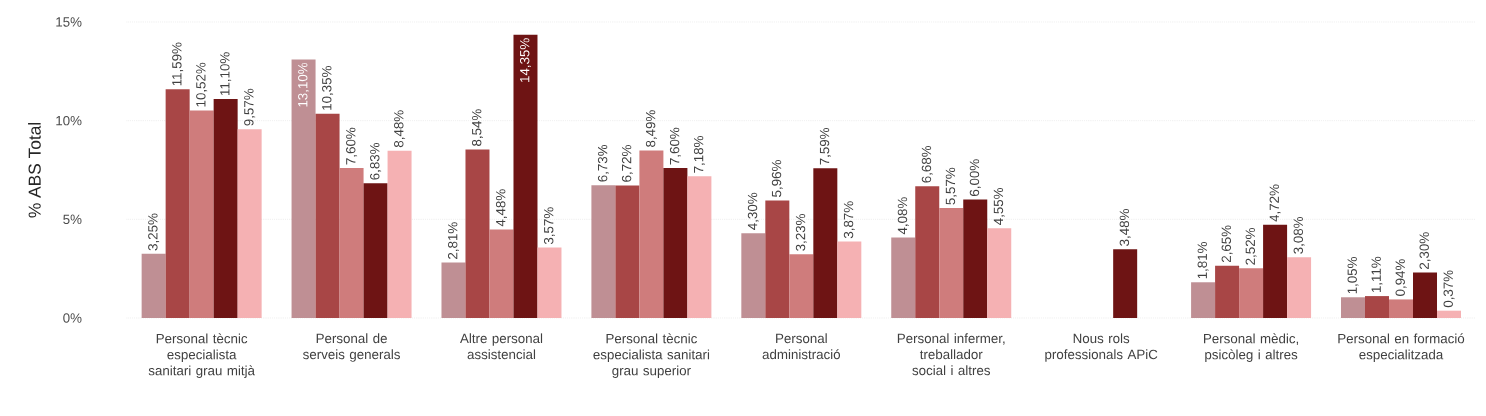 The image size is (1486, 416). What do you see at coordinates (927, 164) in the screenshot?
I see `data-label: 6,68%` at bounding box center [927, 164].